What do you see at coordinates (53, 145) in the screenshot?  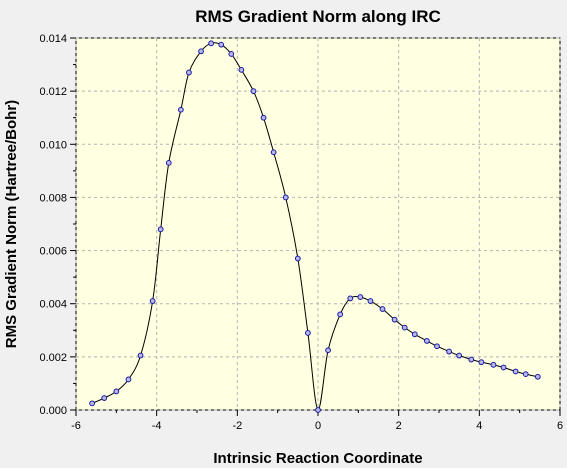 I see `y-tick-label-5: 0.010` at bounding box center [53, 145].